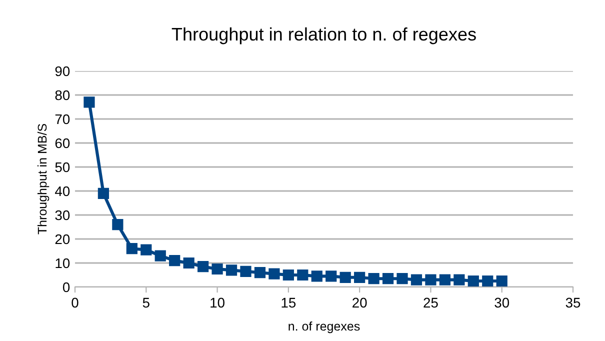  Describe the element at coordinates (359, 303) in the screenshot. I see `x-tick-label: 20` at that location.